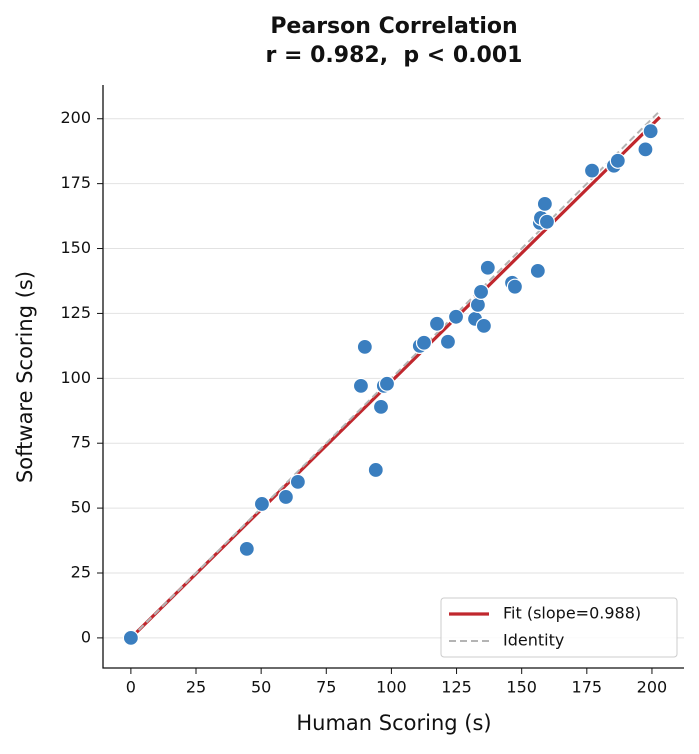  I want to click on x-tick-label: 25, so click(196, 687).